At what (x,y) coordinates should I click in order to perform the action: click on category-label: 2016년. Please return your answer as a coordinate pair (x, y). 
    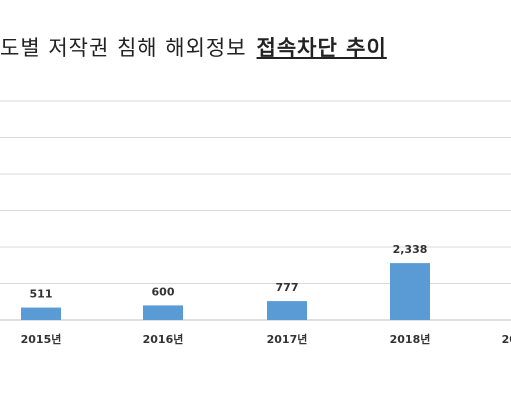
    Looking at the image, I should click on (163, 339).